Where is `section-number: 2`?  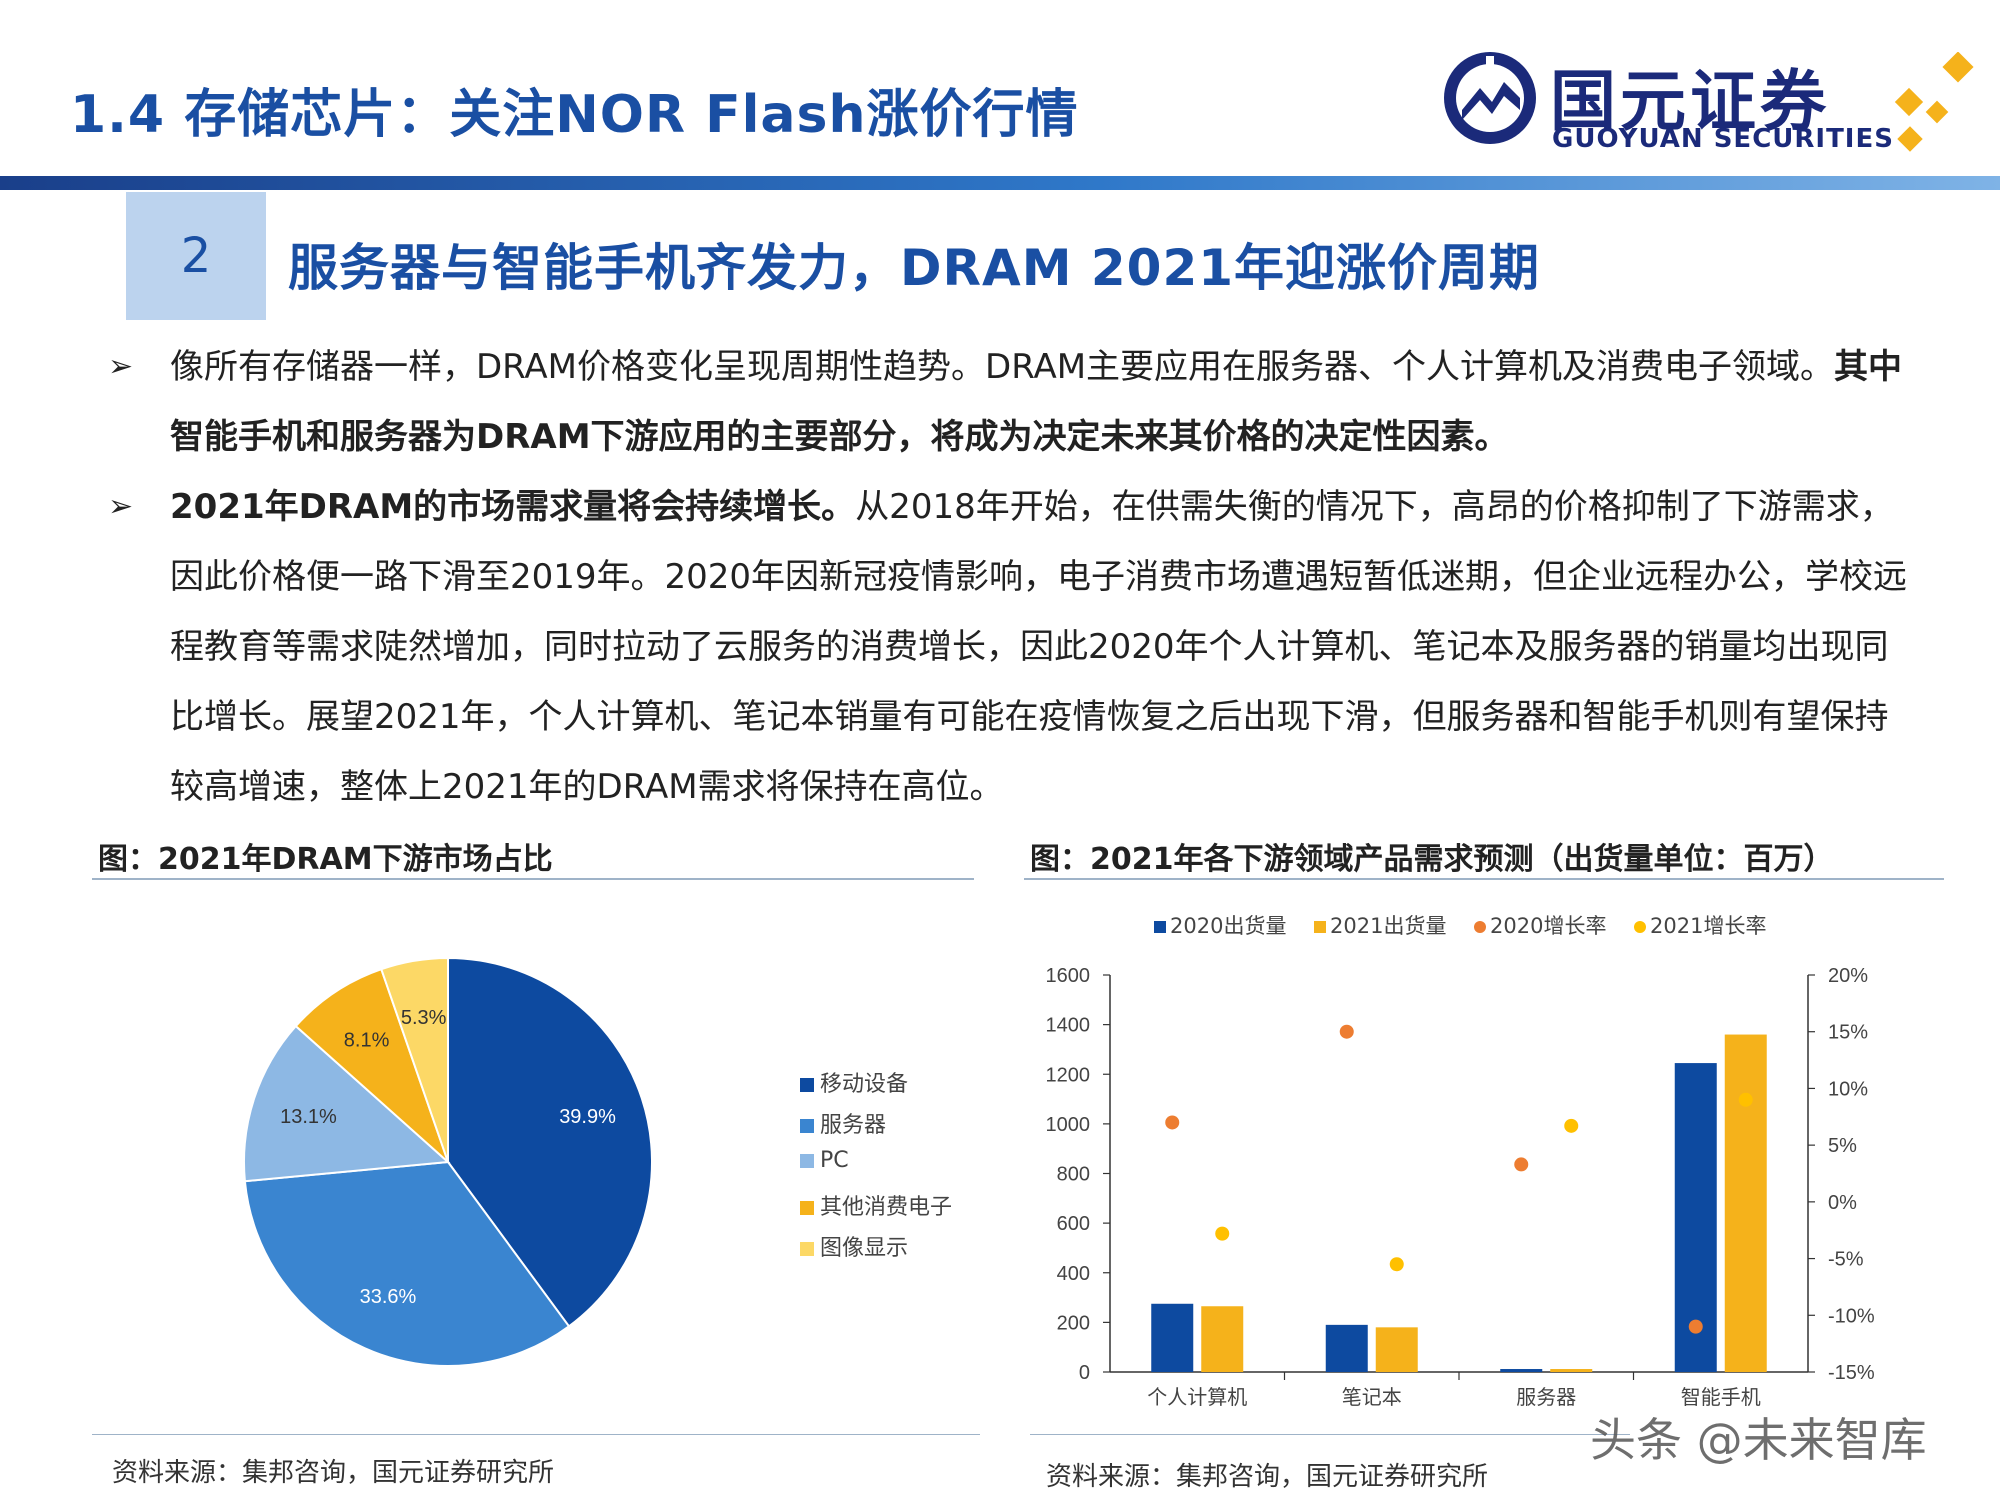
section-number: 2 is located at coordinates (196, 256).